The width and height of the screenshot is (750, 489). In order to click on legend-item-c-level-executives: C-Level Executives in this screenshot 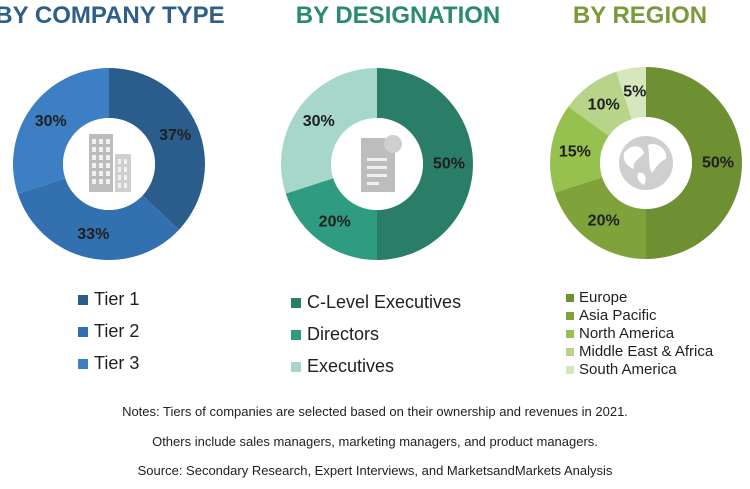, I will do `click(376, 302)`.